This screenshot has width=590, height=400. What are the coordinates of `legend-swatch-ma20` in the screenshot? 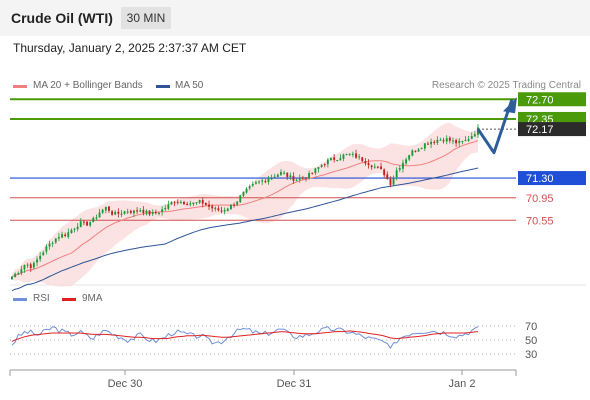 It's located at (20, 86).